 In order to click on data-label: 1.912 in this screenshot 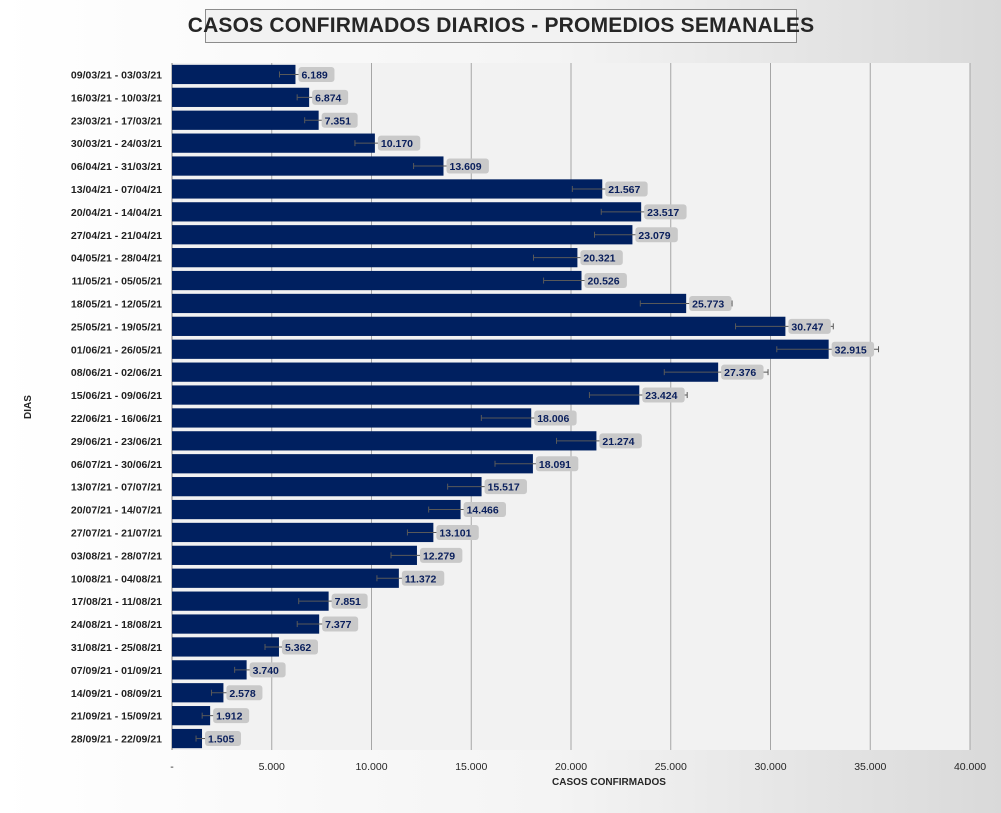, I will do `click(229, 717)`.